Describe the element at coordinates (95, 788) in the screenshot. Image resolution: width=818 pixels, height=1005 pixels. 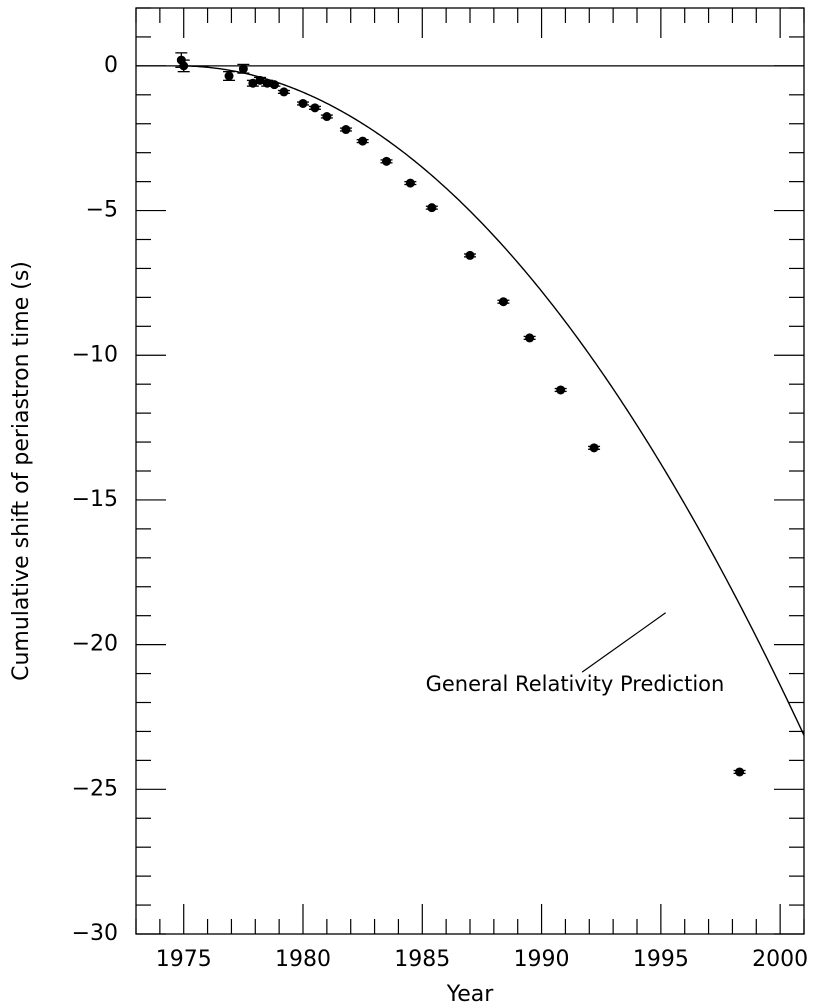
I see `y-tick-label: −25` at that location.